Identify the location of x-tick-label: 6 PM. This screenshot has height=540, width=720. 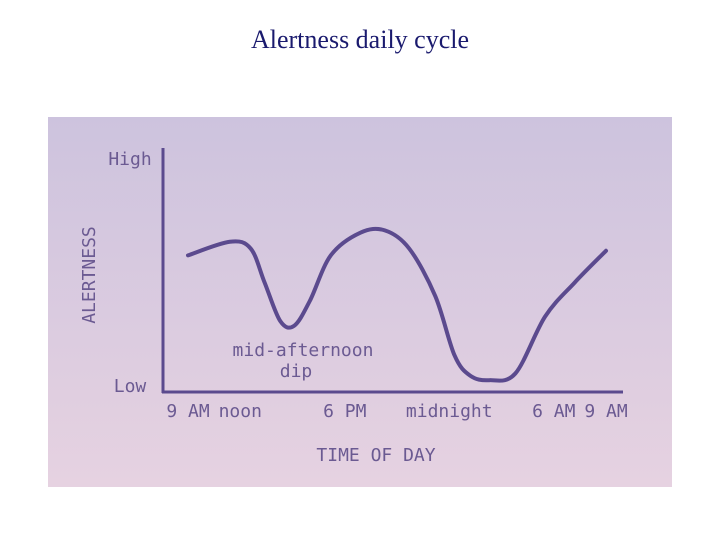
(345, 411).